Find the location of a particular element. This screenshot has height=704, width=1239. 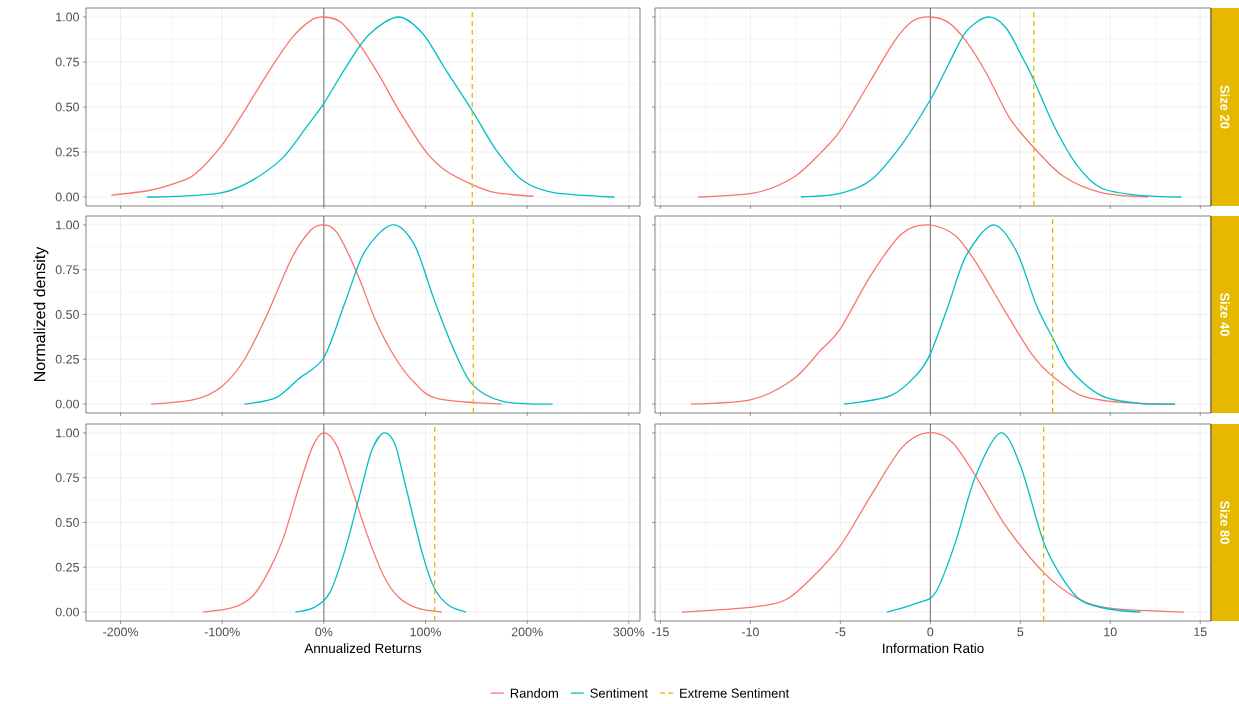

x-tick-label: 0% is located at coordinates (324, 632).